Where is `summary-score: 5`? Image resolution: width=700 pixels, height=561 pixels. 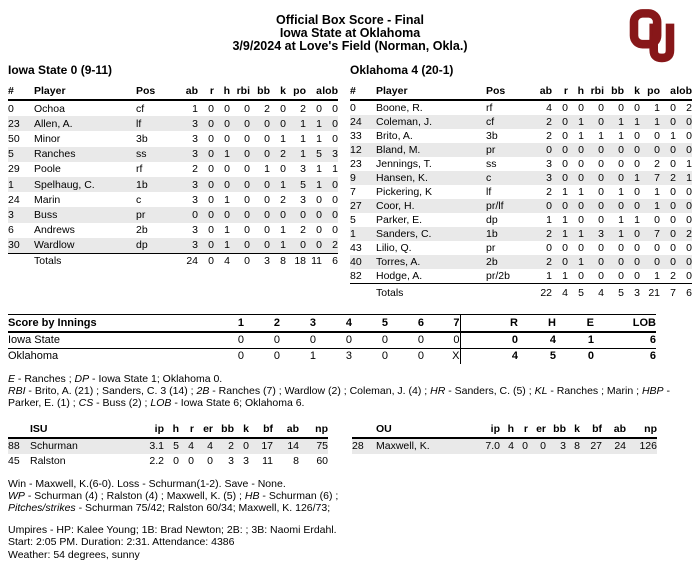 summary-score: 5 is located at coordinates (552, 356).